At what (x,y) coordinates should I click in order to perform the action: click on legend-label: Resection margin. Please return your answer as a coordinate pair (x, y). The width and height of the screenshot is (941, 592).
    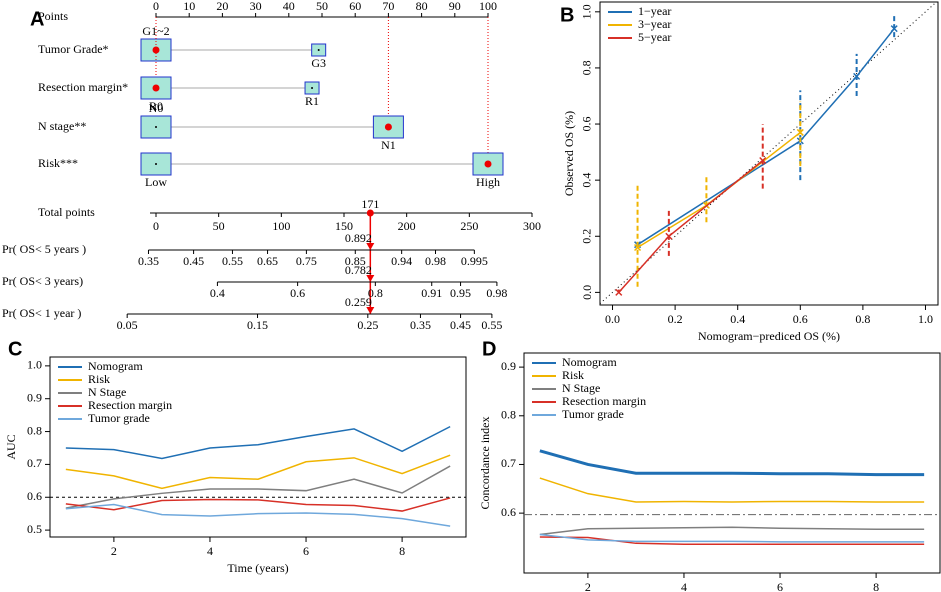
    Looking at the image, I should click on (604, 401).